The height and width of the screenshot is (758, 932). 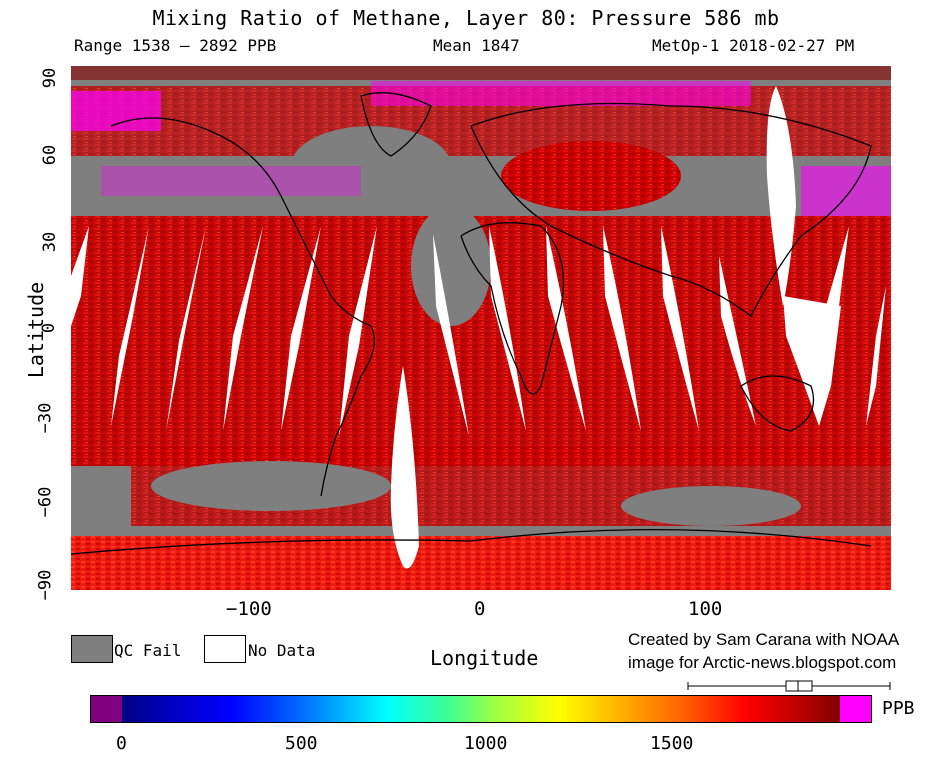 I want to click on ytick-30: 30, so click(x=50, y=242).